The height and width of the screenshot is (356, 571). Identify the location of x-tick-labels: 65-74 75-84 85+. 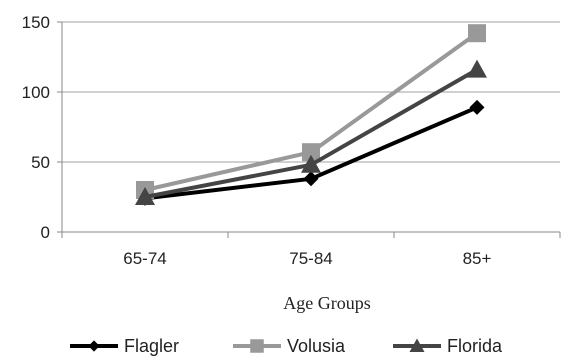
(307, 258).